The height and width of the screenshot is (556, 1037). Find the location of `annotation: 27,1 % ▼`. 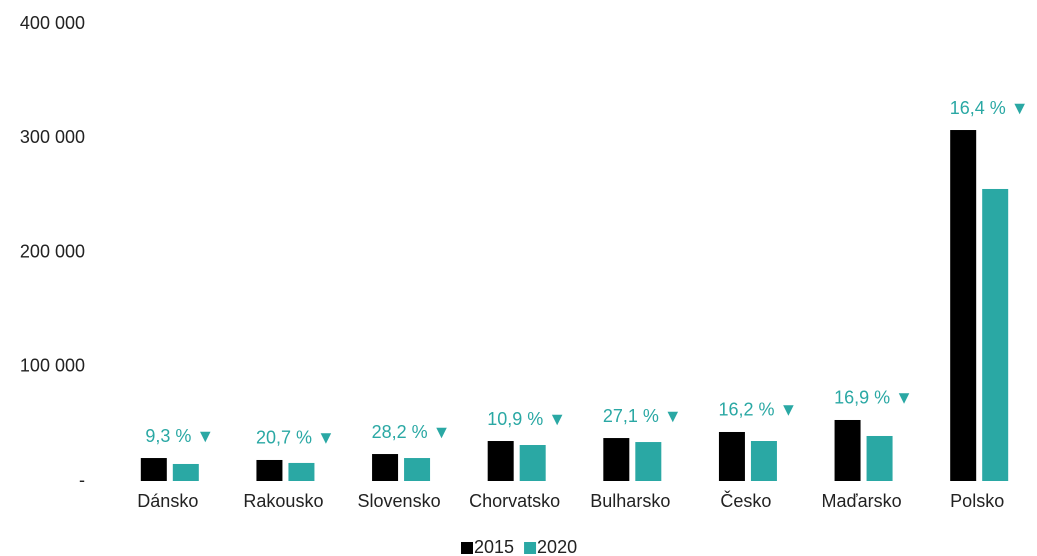

annotation: 27,1 % ▼ is located at coordinates (642, 416).